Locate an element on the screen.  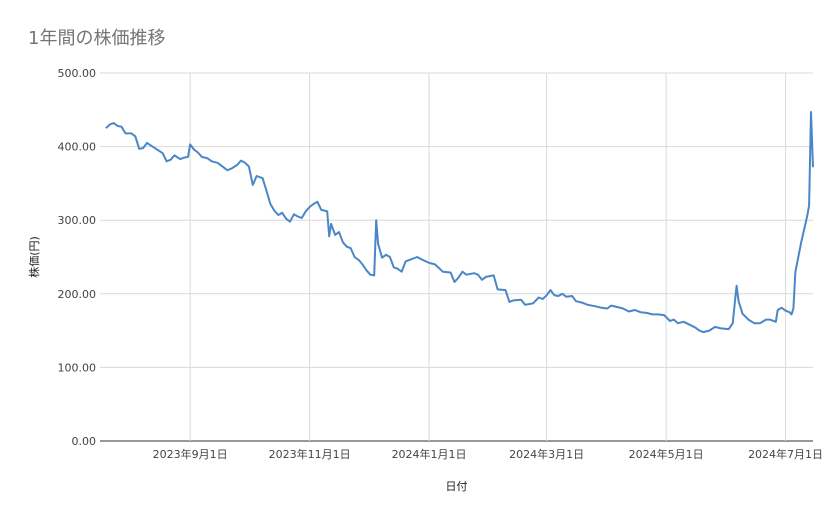
x-axis-label: 日付 is located at coordinates (457, 486).